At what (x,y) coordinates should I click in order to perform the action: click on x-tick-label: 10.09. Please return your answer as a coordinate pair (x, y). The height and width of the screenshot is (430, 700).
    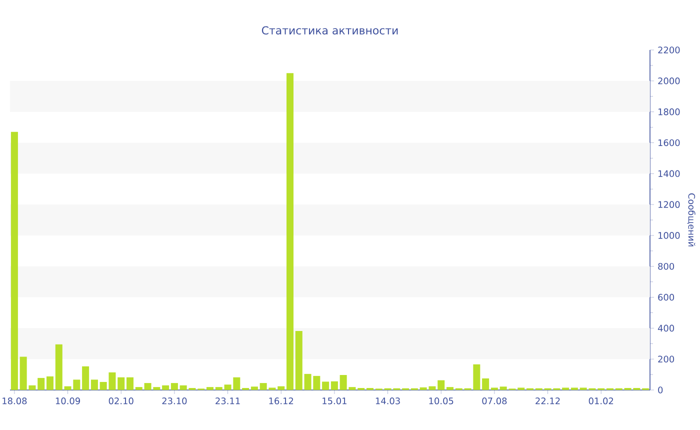
    Looking at the image, I should click on (68, 401).